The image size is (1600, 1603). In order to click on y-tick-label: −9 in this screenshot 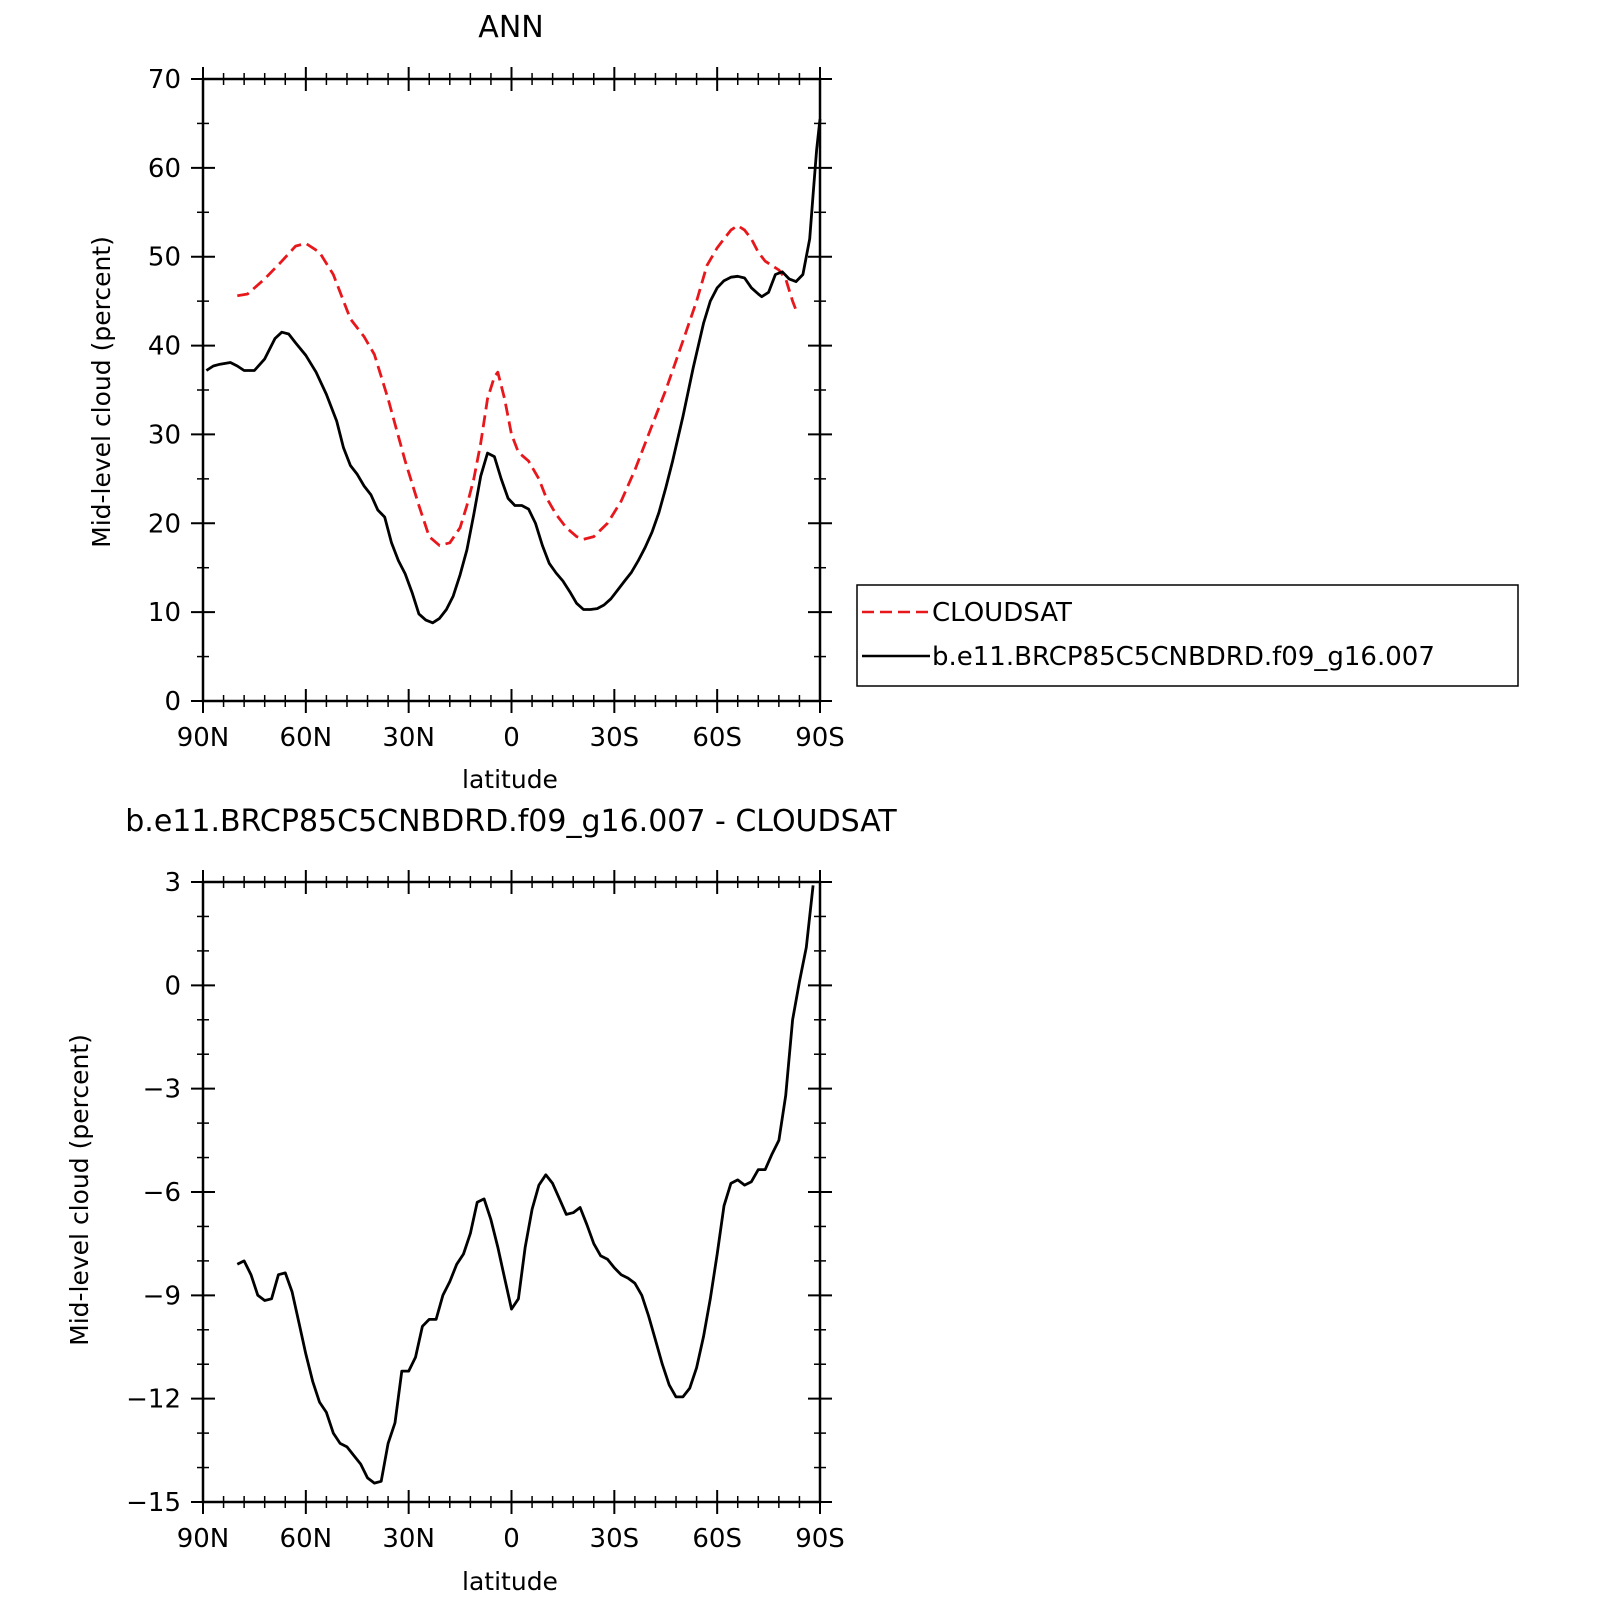, I will do `click(162, 1296)`.